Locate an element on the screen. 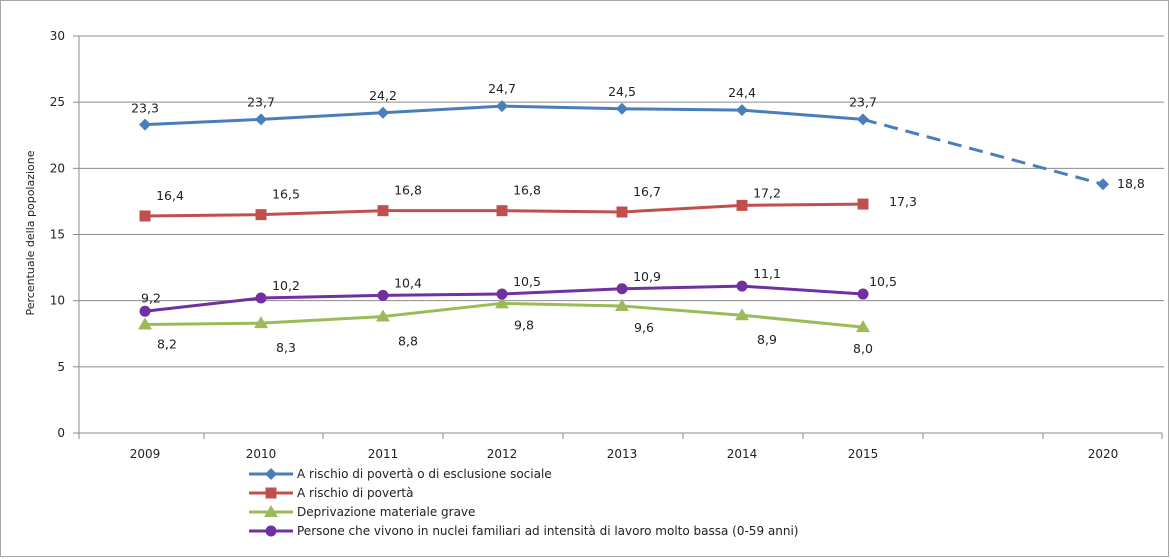  x-tick-label: 2014 is located at coordinates (742, 454).